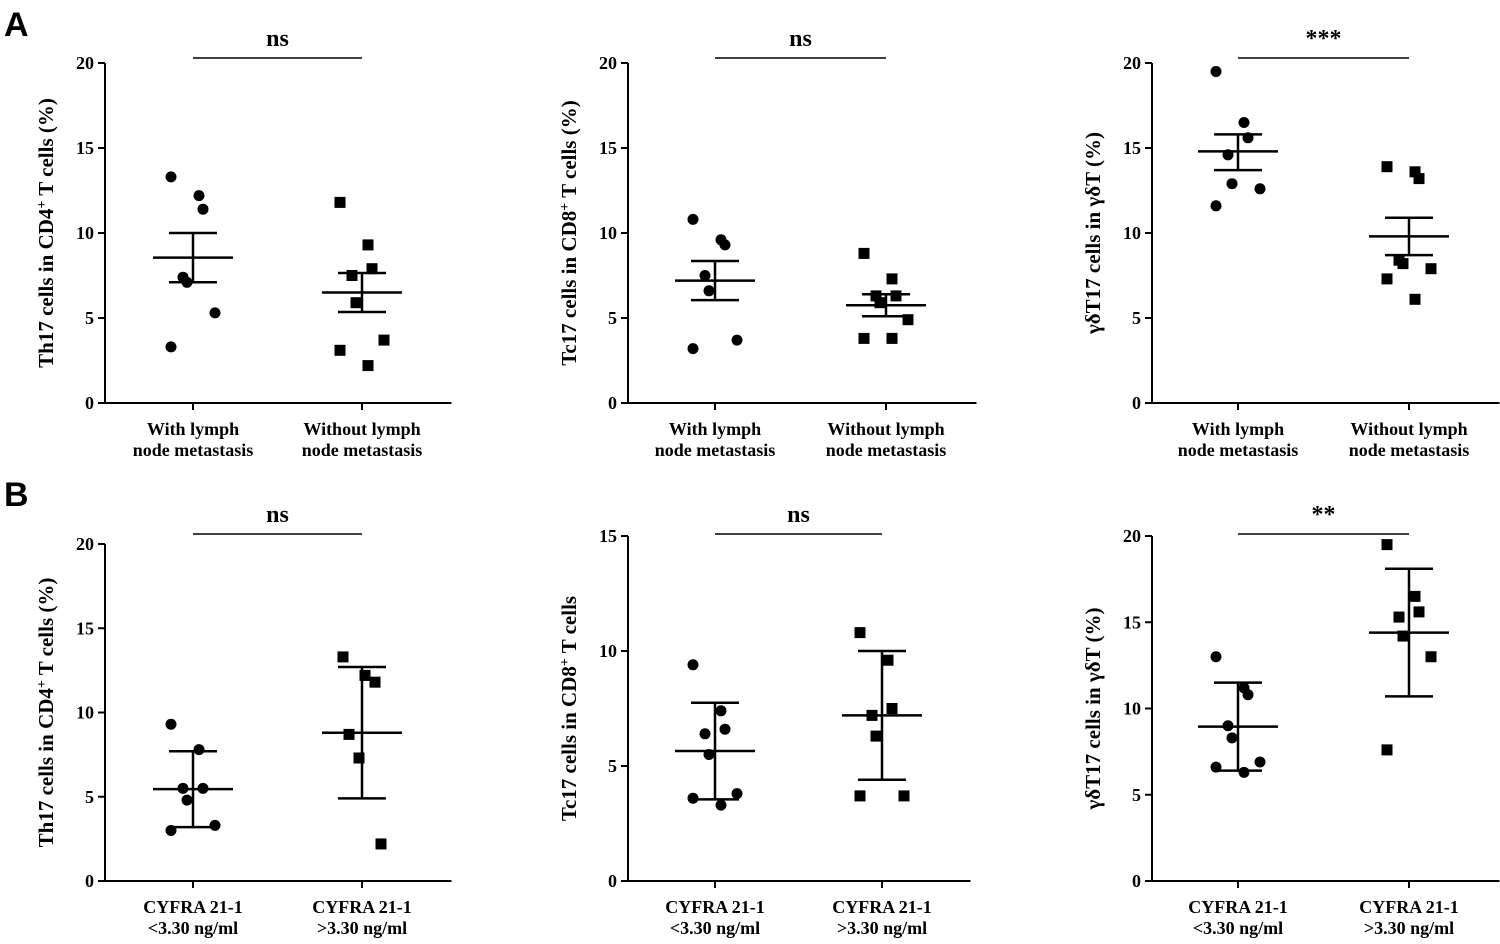 The width and height of the screenshot is (1500, 944). Describe the element at coordinates (569, 232) in the screenshot. I see `y-axis-label: Tc17 cells in CD8+ T cells (%)` at that location.